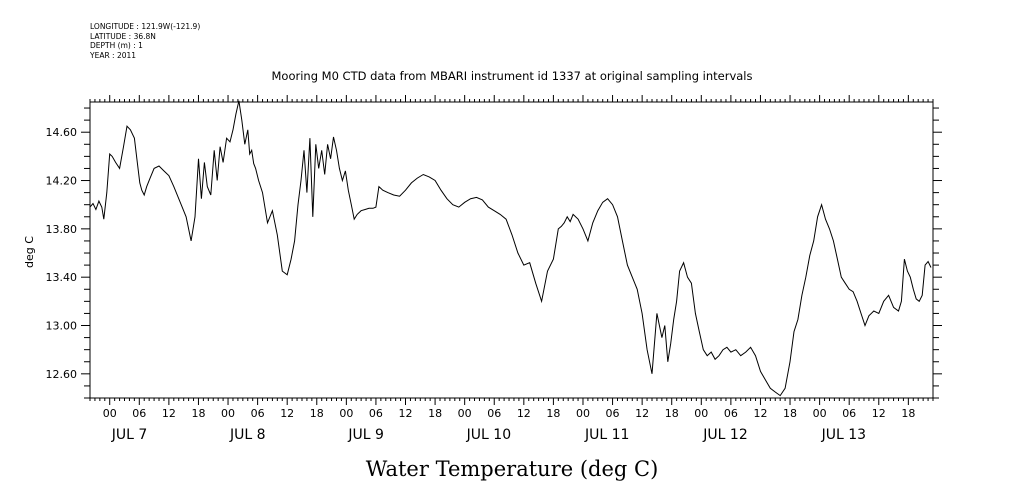 This screenshot has width=1009, height=504. What do you see at coordinates (129, 435) in the screenshot?
I see `day-label: JUL 7` at bounding box center [129, 435].